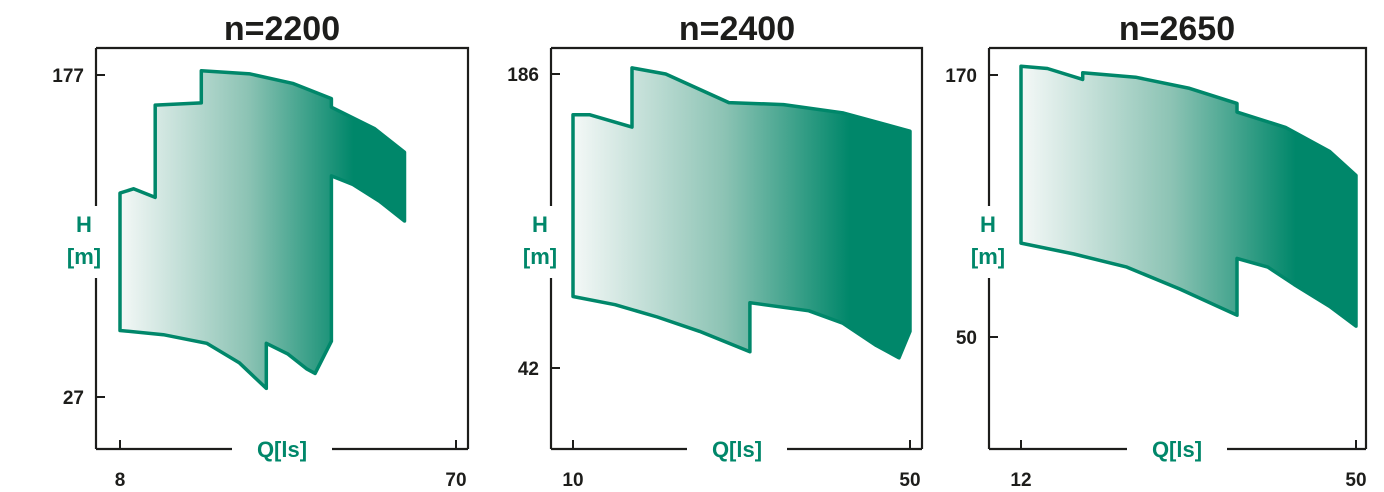  I want to click on x-tick-label: 12, so click(1020, 480).